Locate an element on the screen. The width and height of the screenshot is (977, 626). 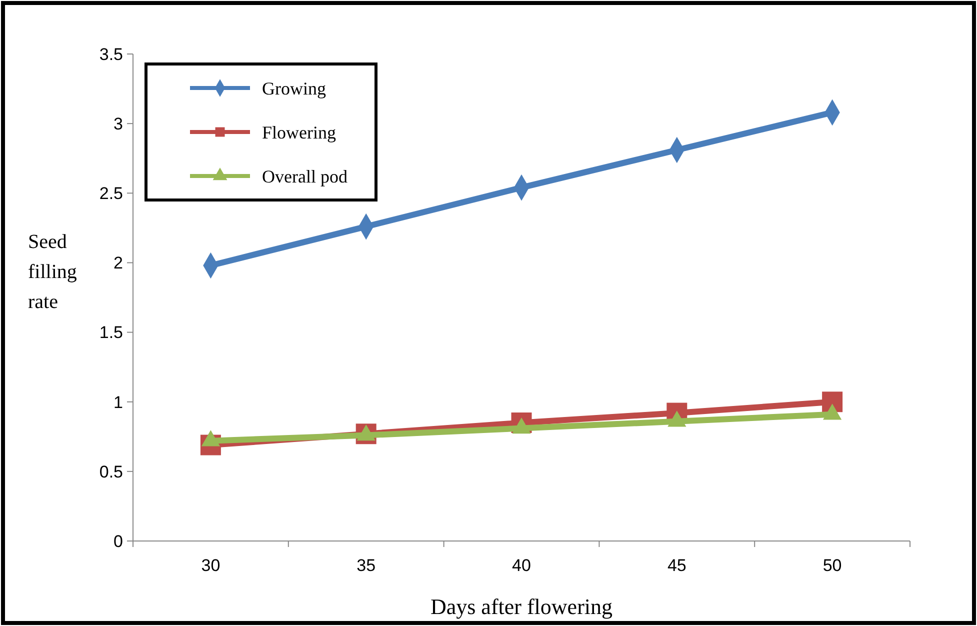
y-tick-label: 0 is located at coordinates (118, 541).